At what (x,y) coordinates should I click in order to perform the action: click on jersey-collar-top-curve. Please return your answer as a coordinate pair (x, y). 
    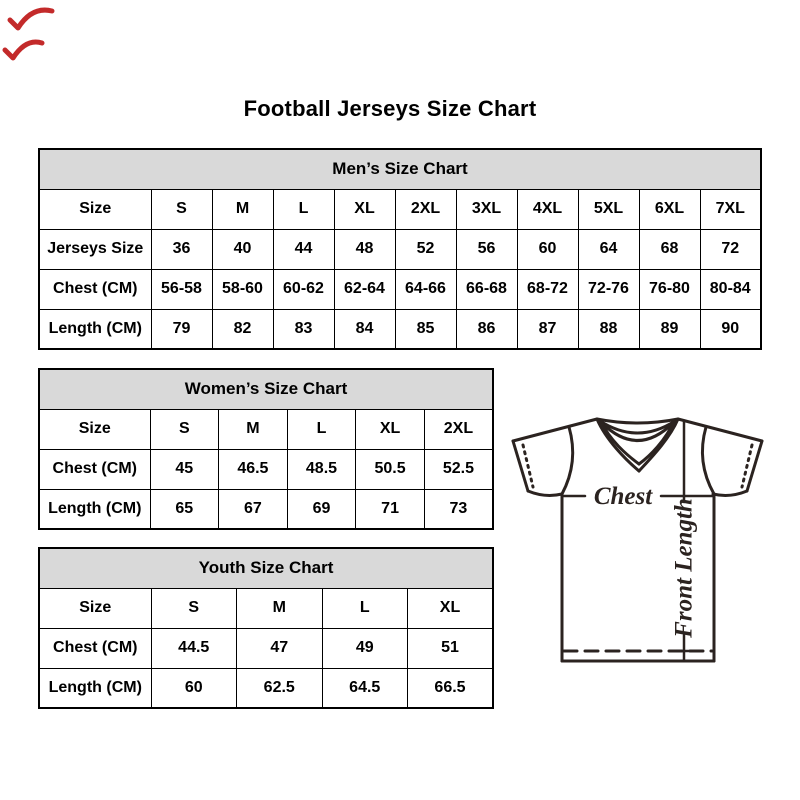
    Looking at the image, I should click on (637, 421).